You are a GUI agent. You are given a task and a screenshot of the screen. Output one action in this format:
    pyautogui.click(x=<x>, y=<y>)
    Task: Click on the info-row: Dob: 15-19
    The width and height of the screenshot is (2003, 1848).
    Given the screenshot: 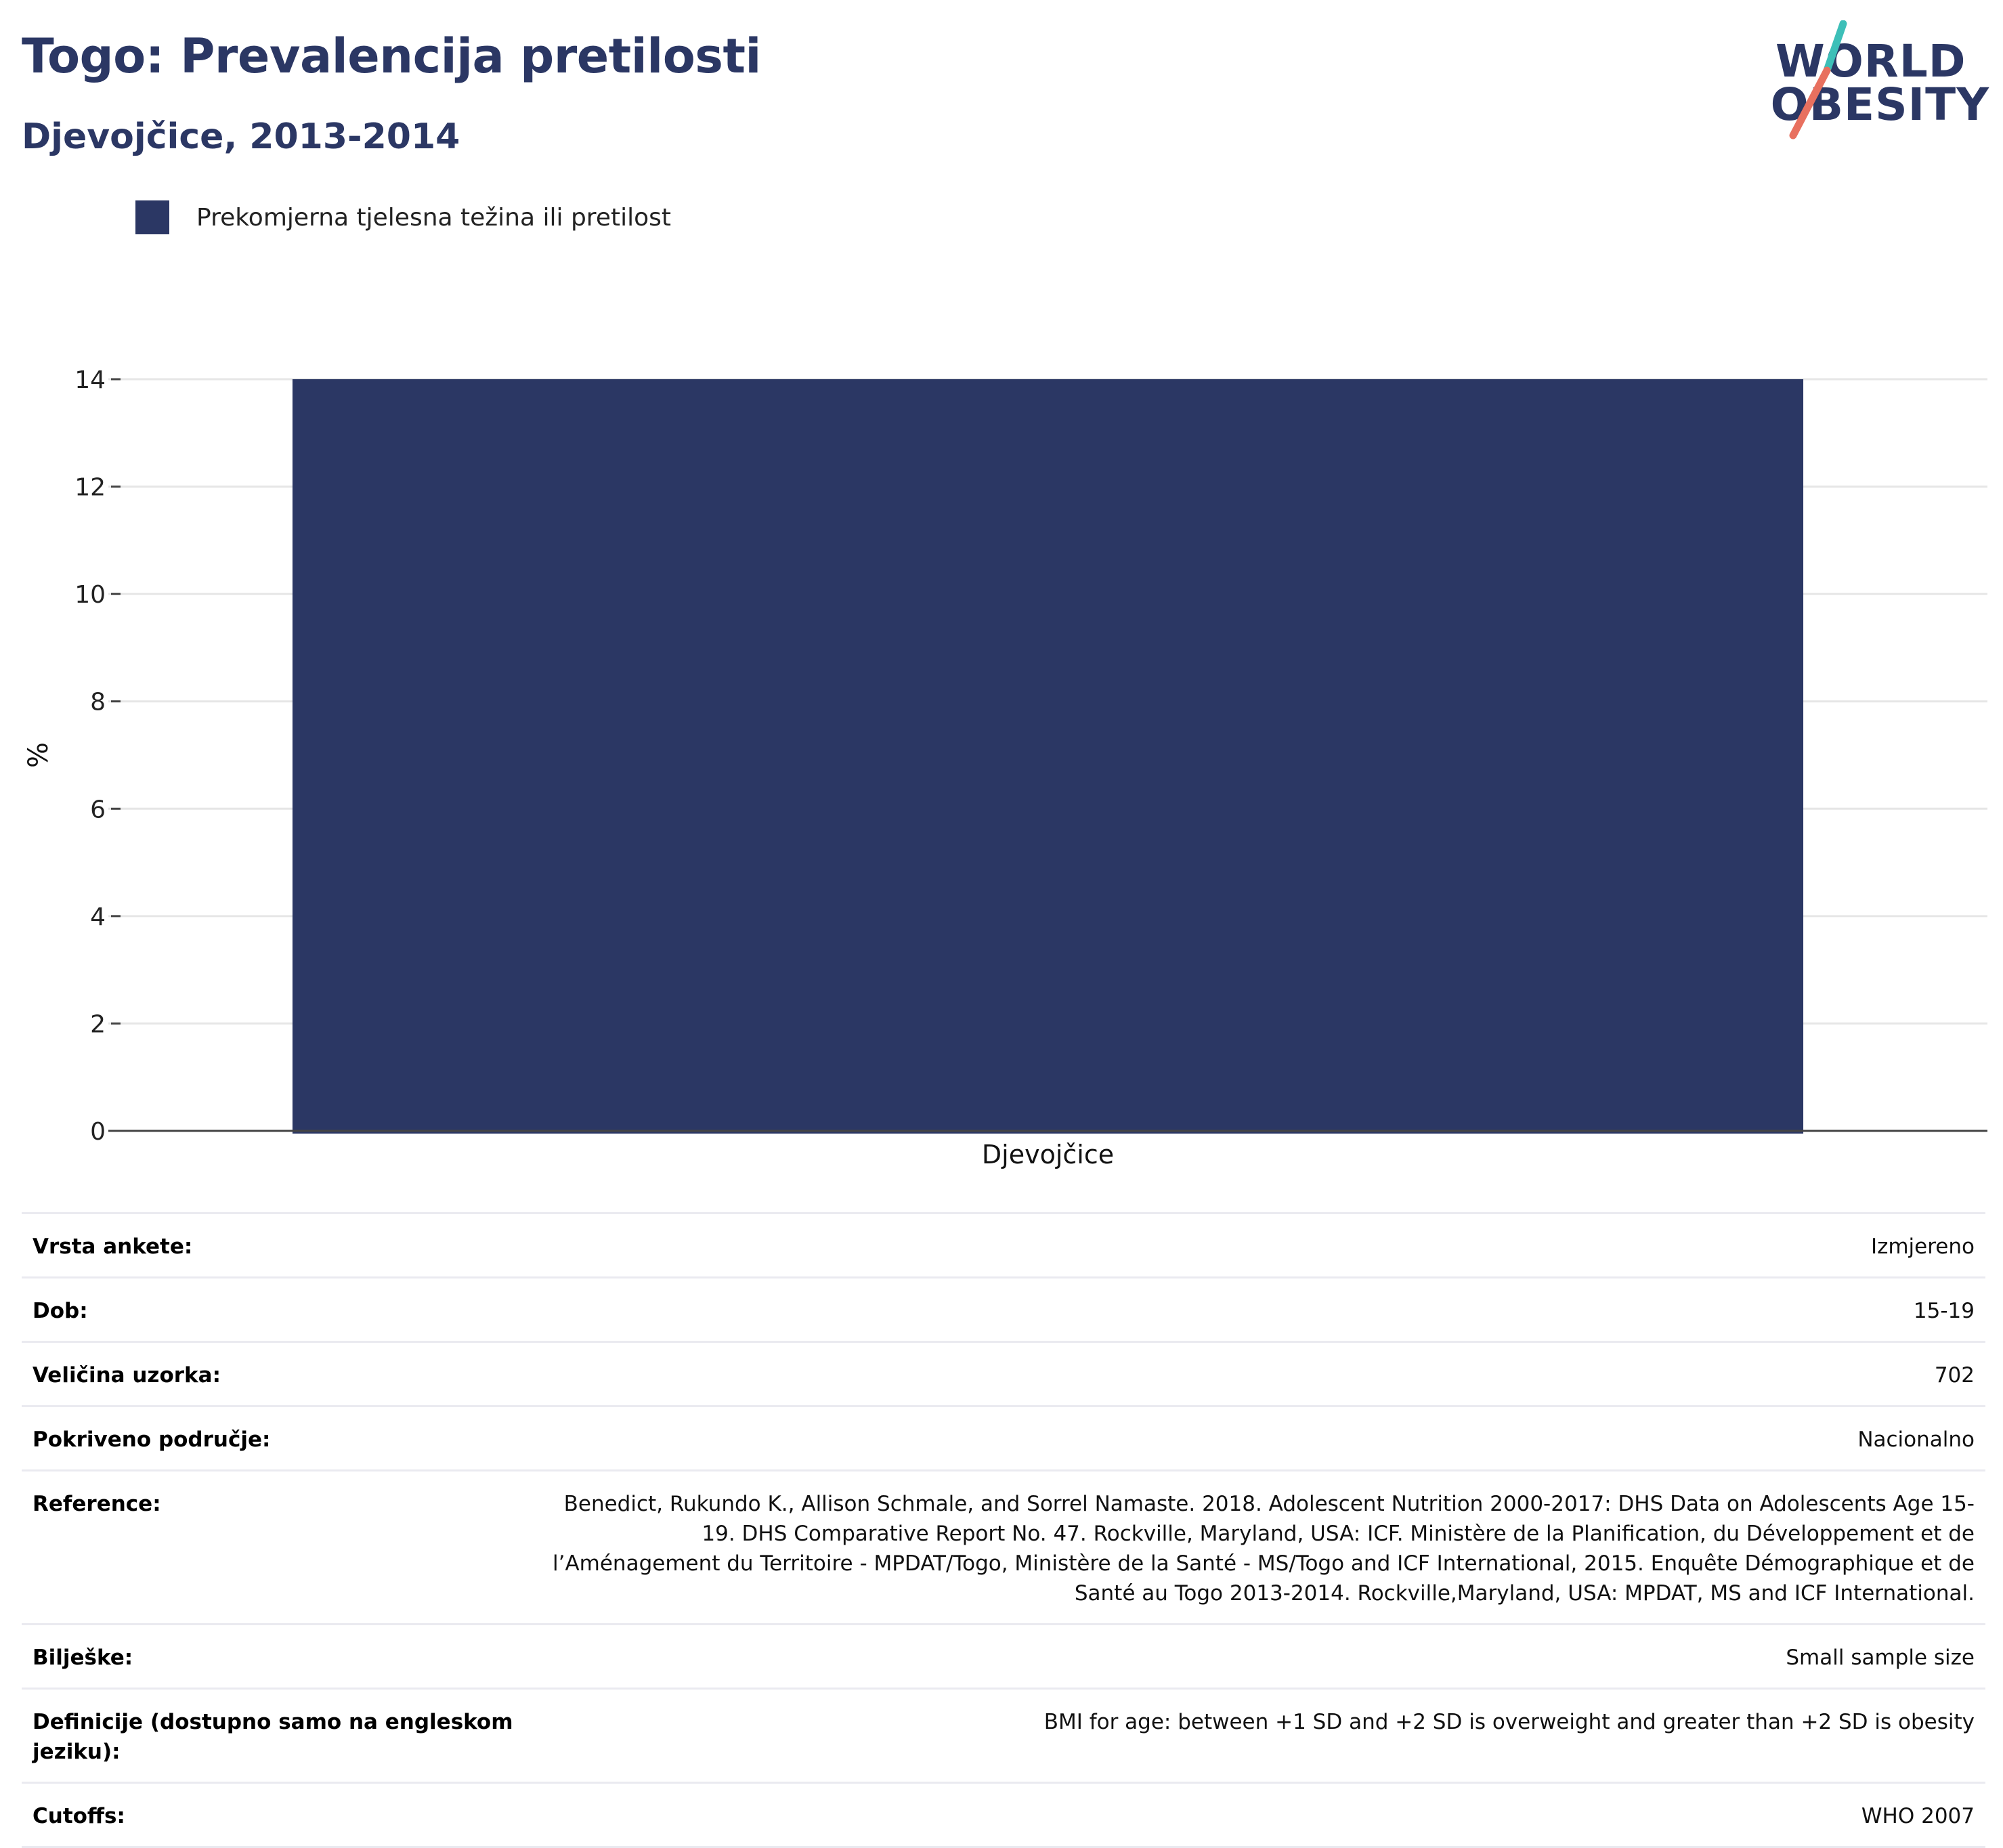 What is the action you would take?
    pyautogui.click(x=1004, y=1308)
    